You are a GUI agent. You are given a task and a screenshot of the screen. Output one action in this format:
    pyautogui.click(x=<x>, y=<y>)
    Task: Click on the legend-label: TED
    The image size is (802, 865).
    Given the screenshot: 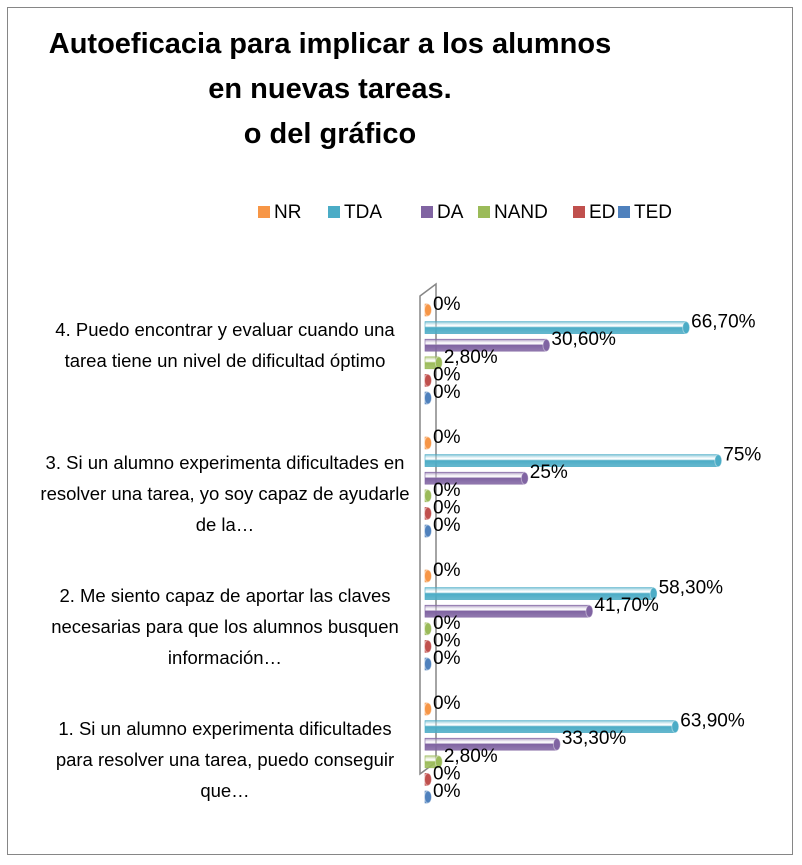 What is the action you would take?
    pyautogui.click(x=653, y=212)
    